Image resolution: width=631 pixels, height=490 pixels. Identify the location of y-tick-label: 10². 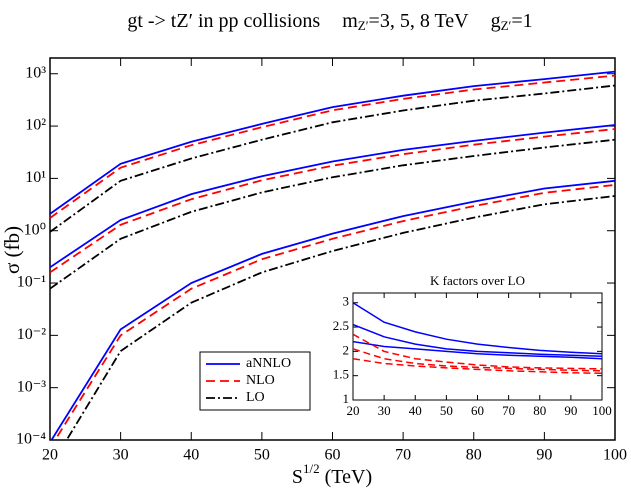
(35, 125).